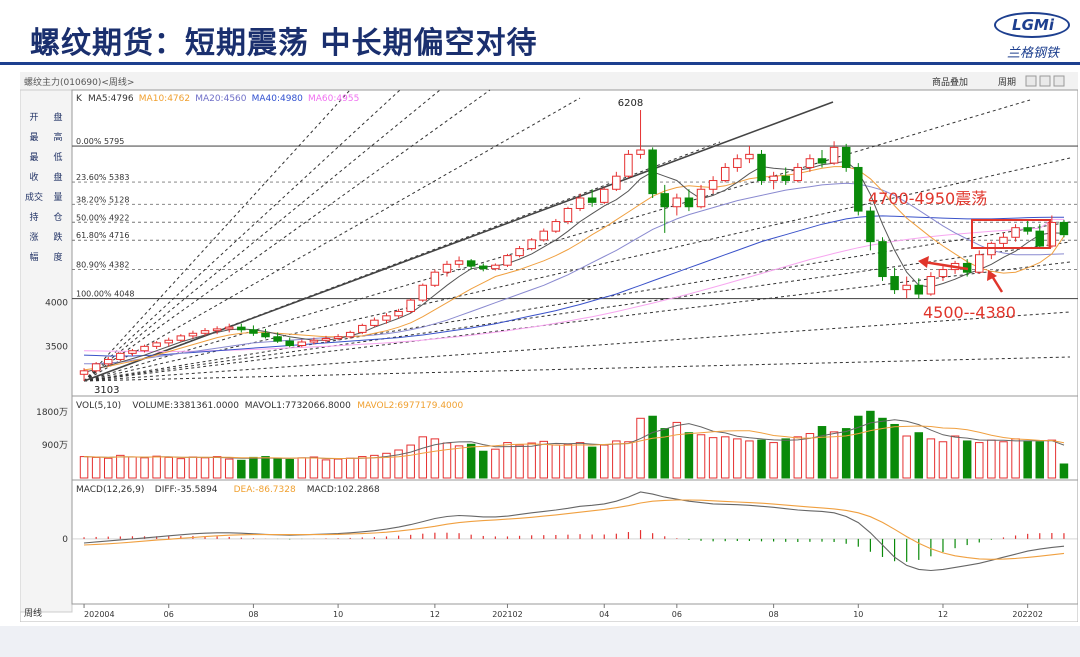 Image resolution: width=1080 pixels, height=657 pixels. I want to click on price-tick: 4000, so click(56, 304).